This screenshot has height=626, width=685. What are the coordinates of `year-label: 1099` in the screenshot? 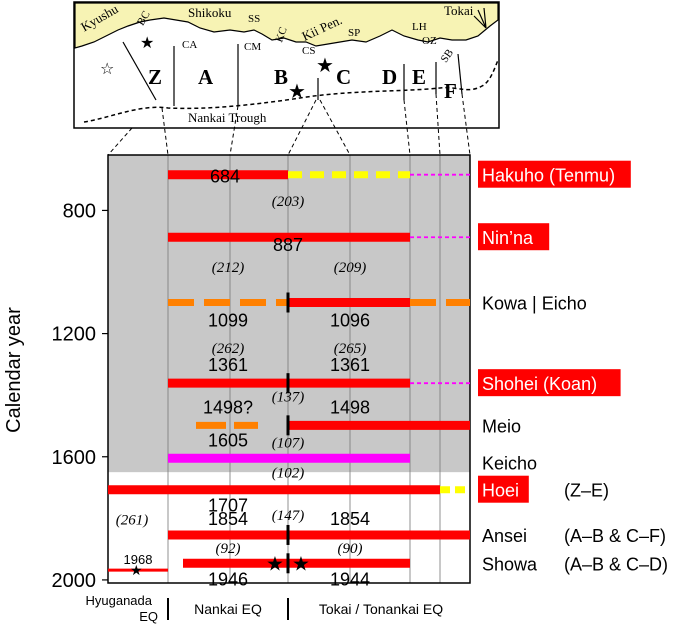 It's located at (228, 320).